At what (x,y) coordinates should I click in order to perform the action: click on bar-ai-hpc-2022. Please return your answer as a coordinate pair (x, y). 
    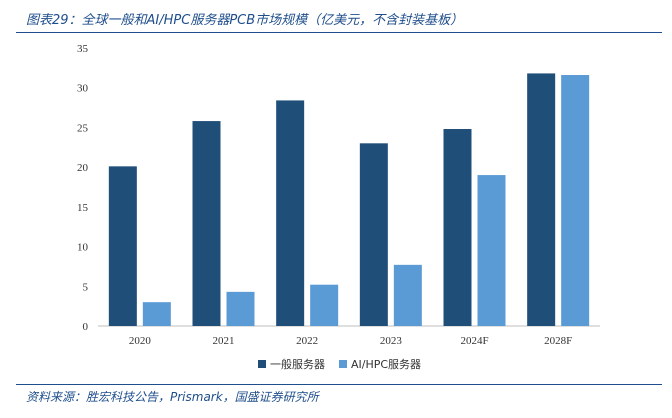
    Looking at the image, I should click on (324, 305).